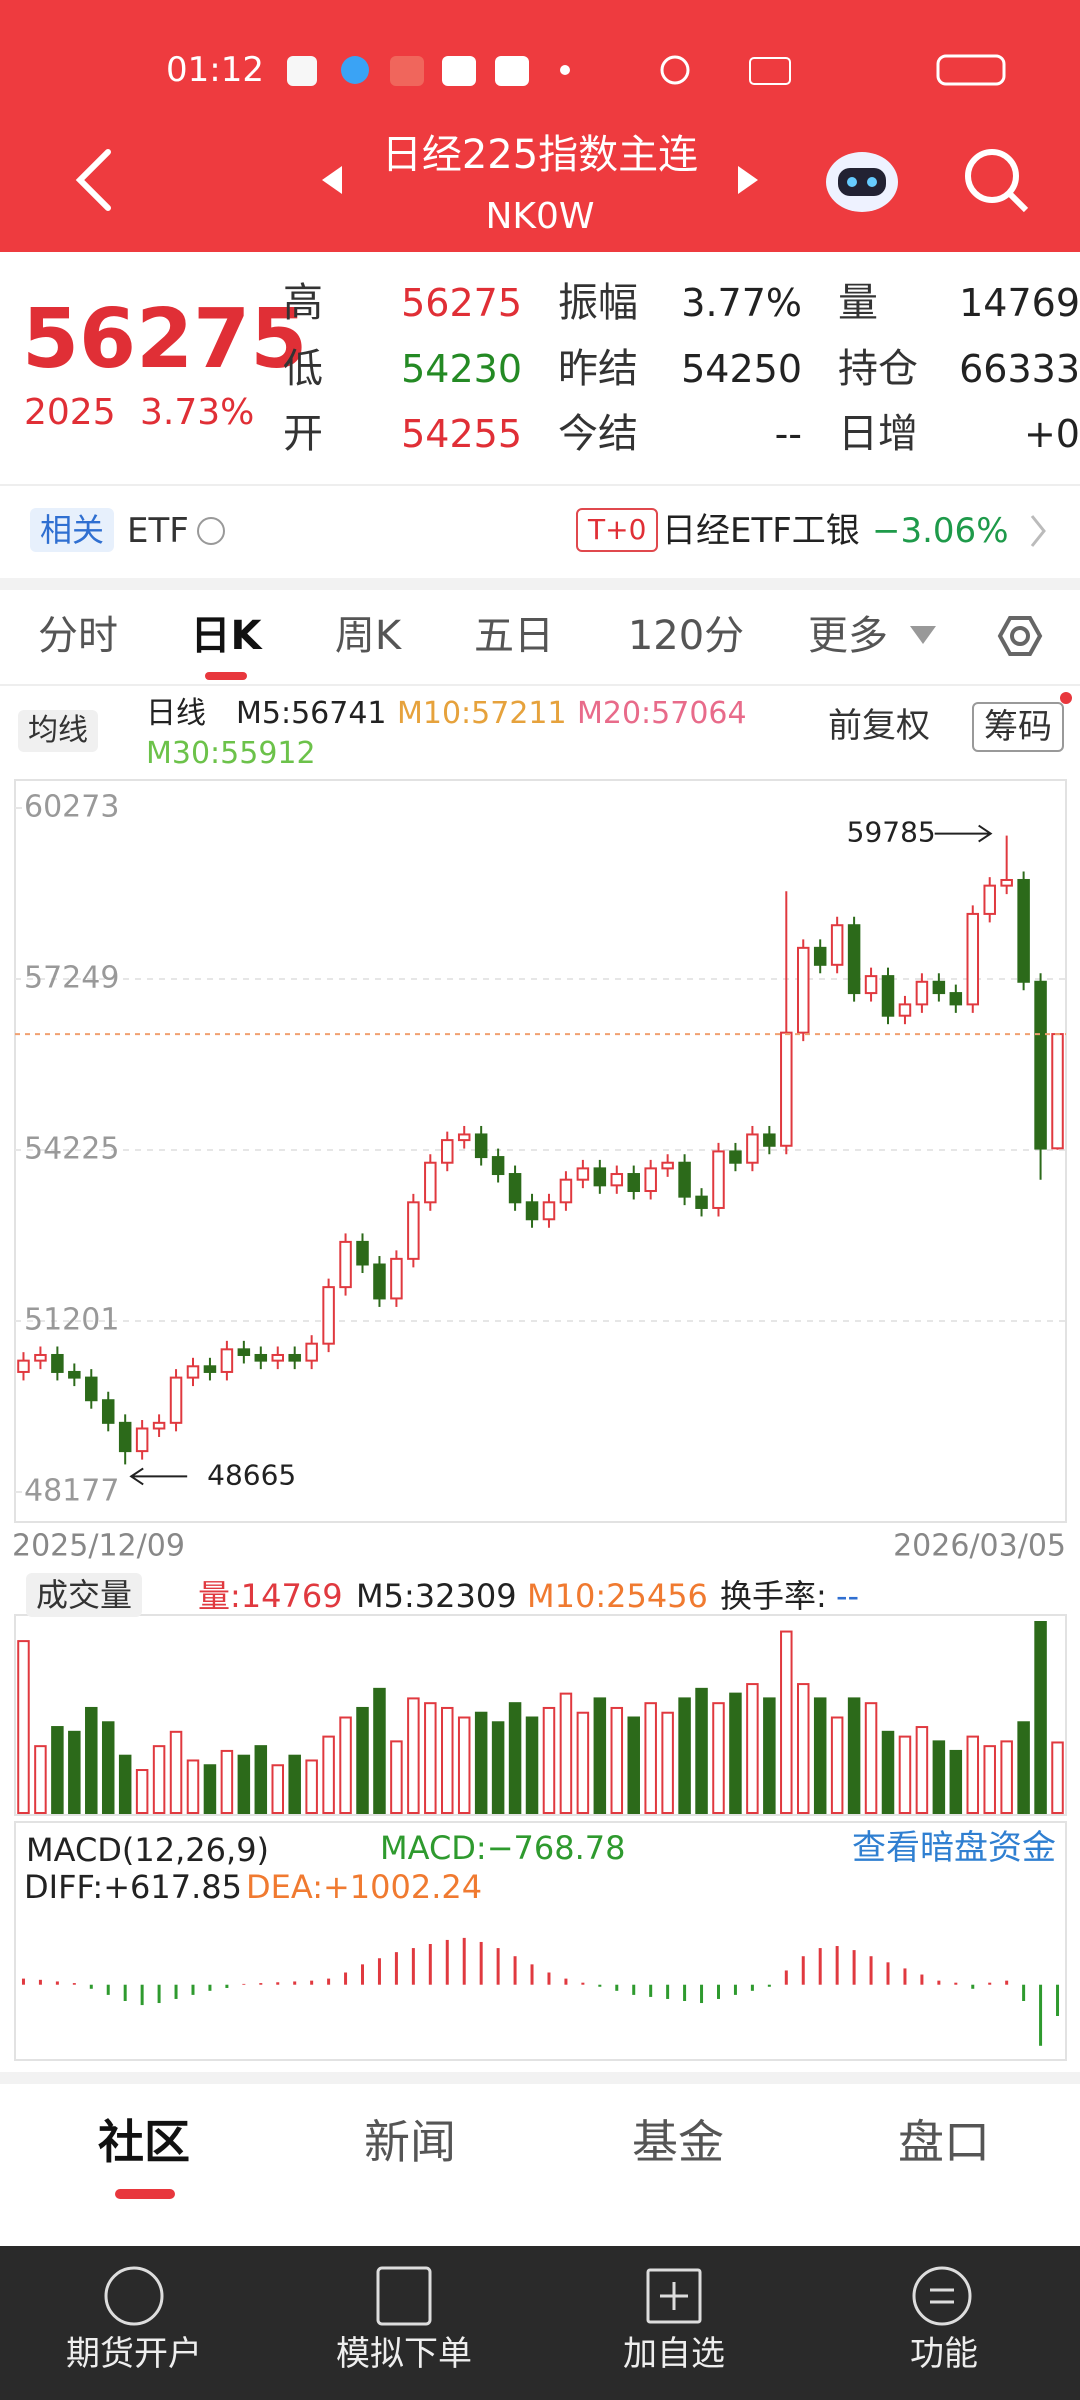 The image size is (1080, 2400). I want to click on price-change: 2025, so click(70, 412).